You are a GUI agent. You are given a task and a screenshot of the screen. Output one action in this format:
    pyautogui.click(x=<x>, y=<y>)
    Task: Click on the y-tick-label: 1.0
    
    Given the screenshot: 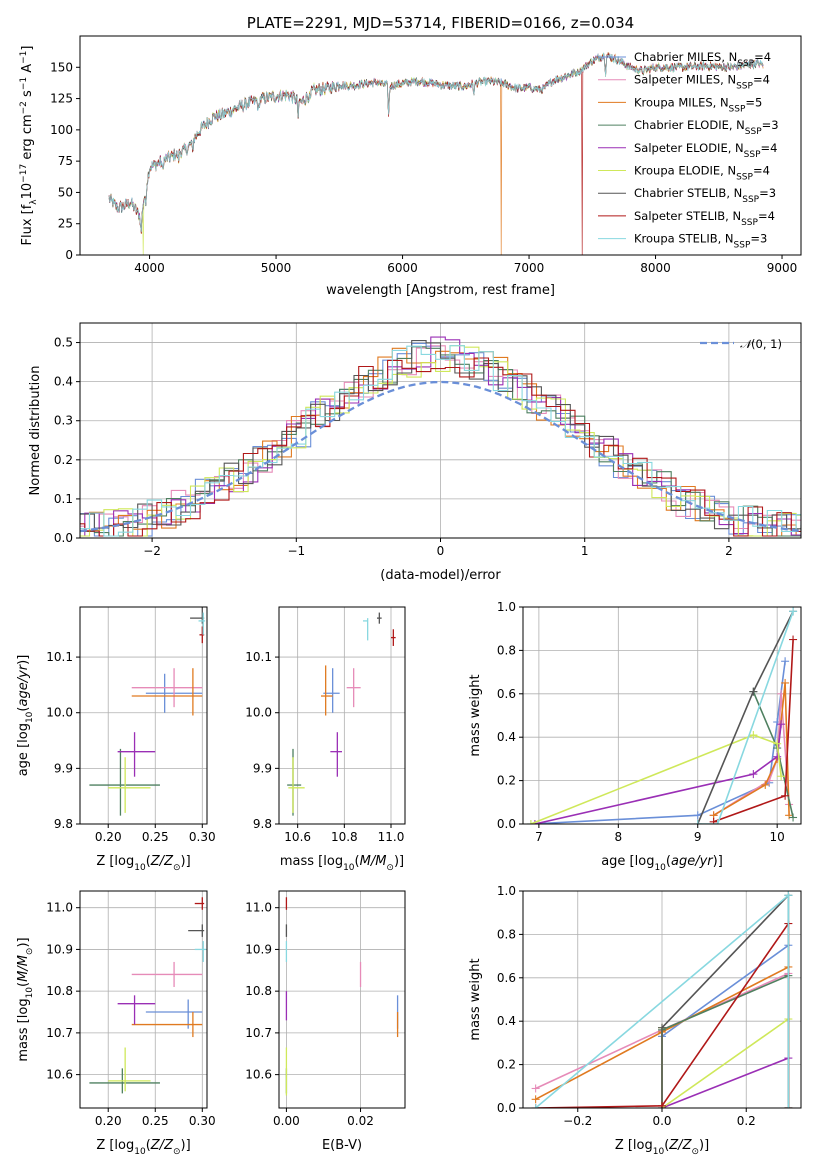 What is the action you would take?
    pyautogui.click(x=506, y=891)
    